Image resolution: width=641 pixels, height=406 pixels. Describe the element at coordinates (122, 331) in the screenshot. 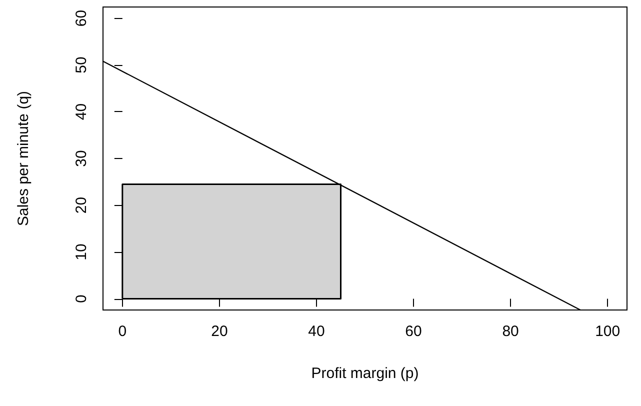

I see `x-tick-label: 0` at that location.